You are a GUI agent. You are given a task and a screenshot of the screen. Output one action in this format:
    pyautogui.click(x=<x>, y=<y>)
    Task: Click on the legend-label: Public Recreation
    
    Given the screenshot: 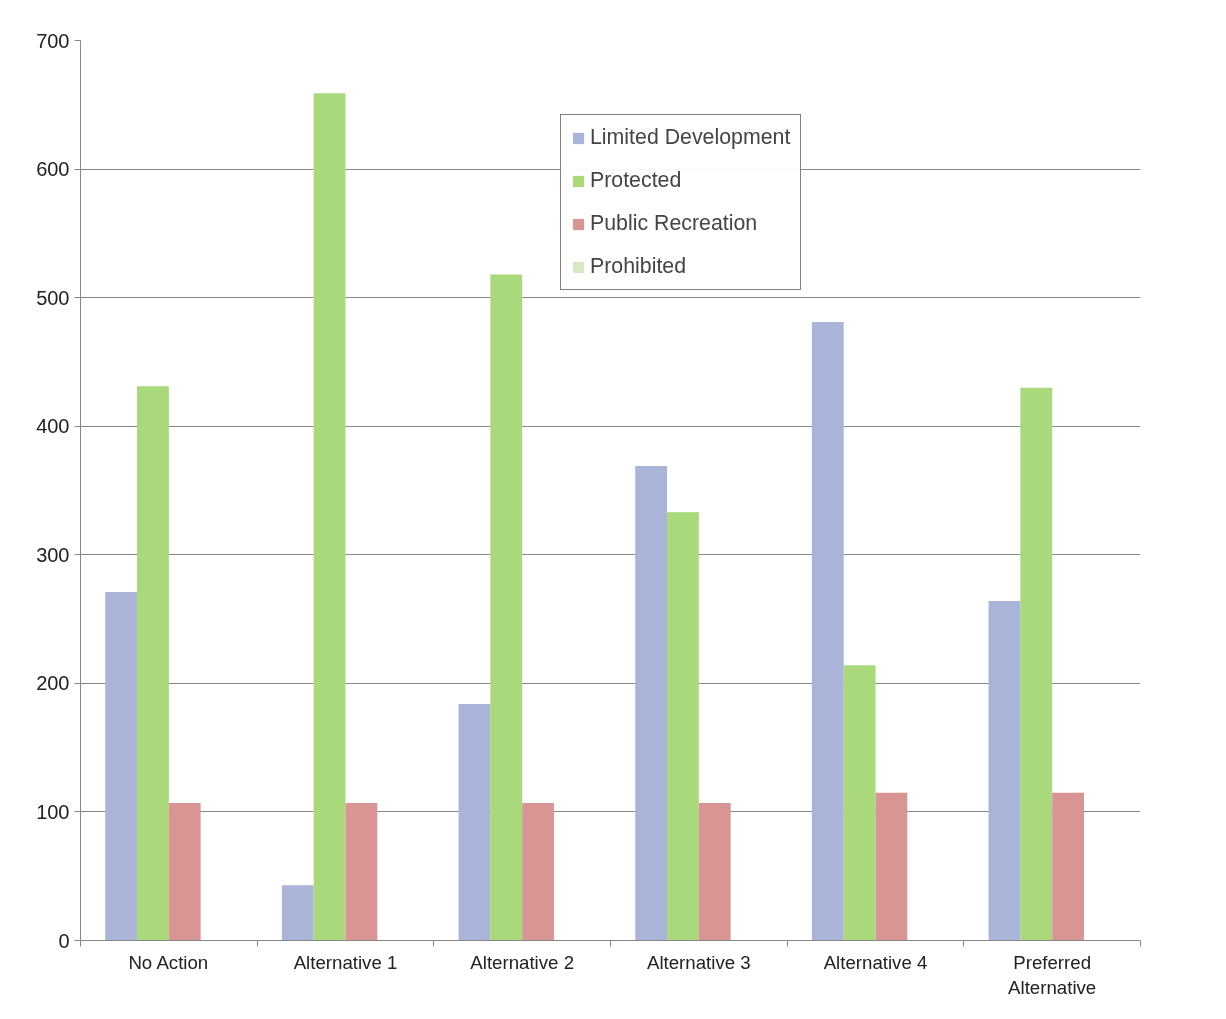 What is the action you would take?
    pyautogui.click(x=674, y=223)
    